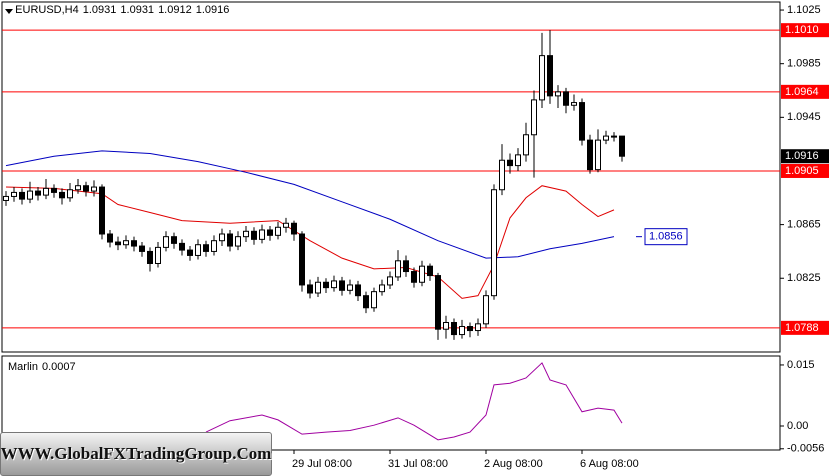 This screenshot has height=476, width=838. I want to click on x-tick-label: 31 Jul 08:00, so click(418, 464).